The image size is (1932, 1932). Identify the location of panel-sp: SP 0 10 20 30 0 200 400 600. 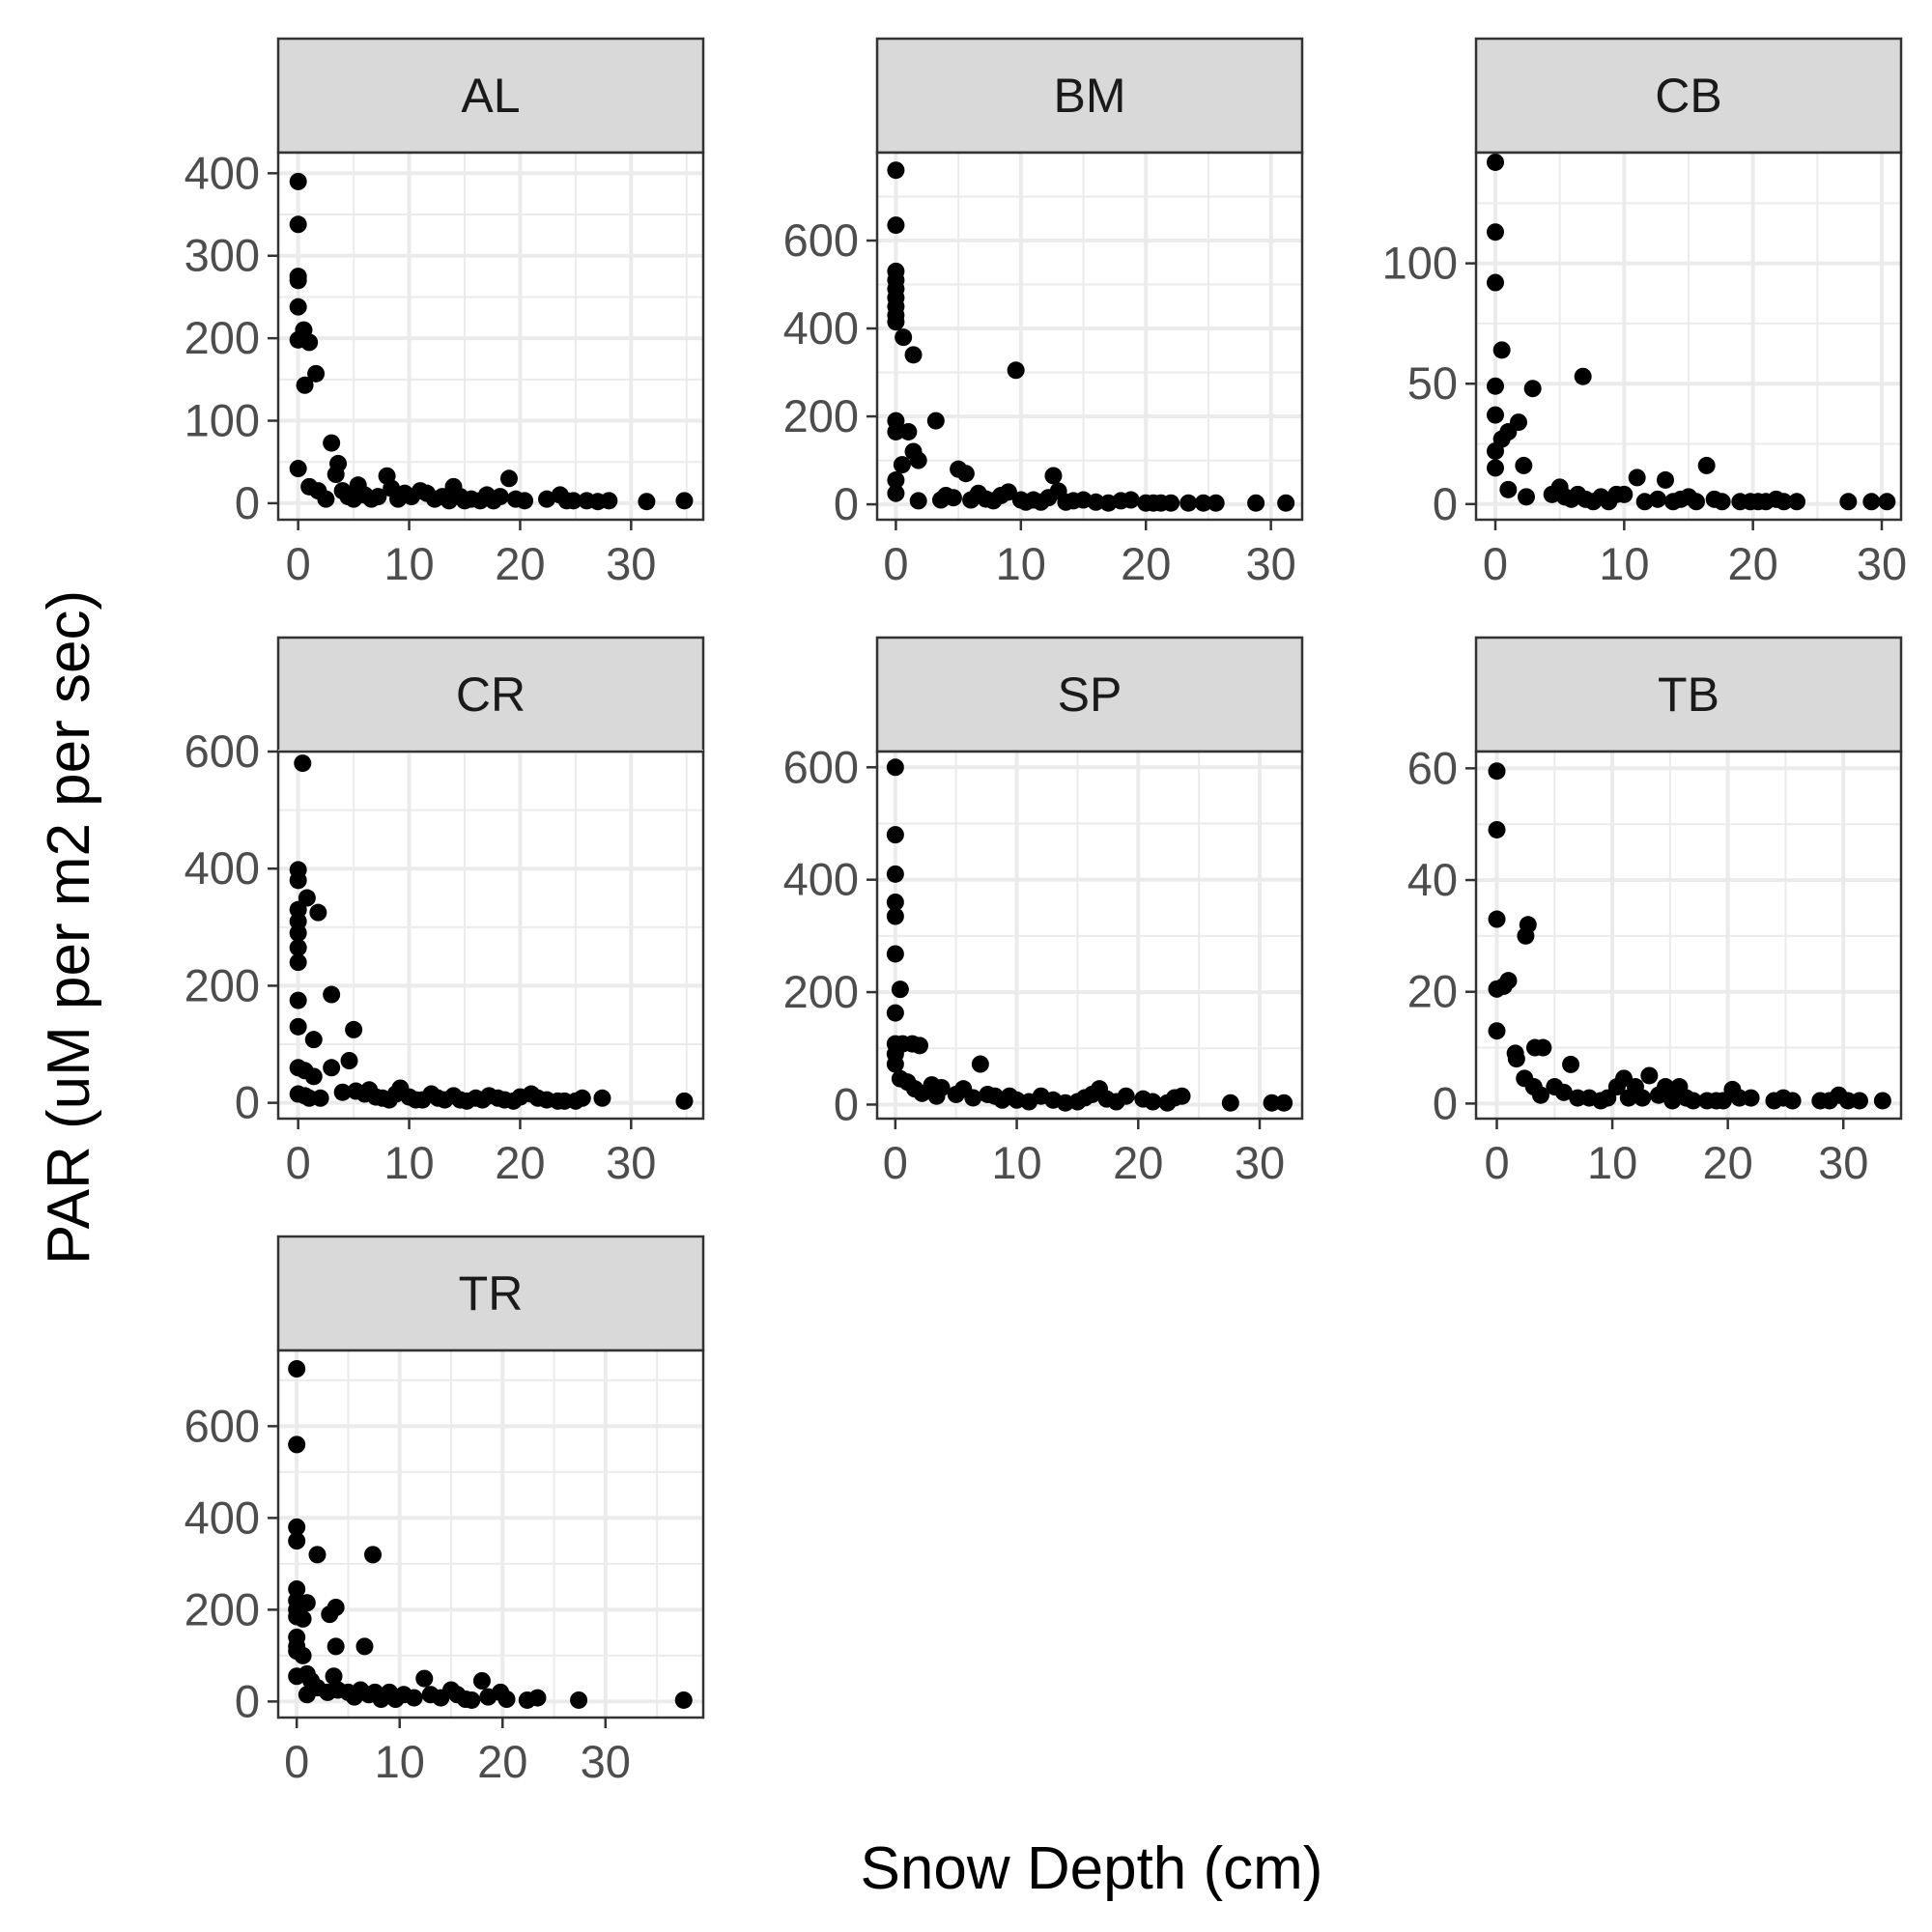
(1043, 912).